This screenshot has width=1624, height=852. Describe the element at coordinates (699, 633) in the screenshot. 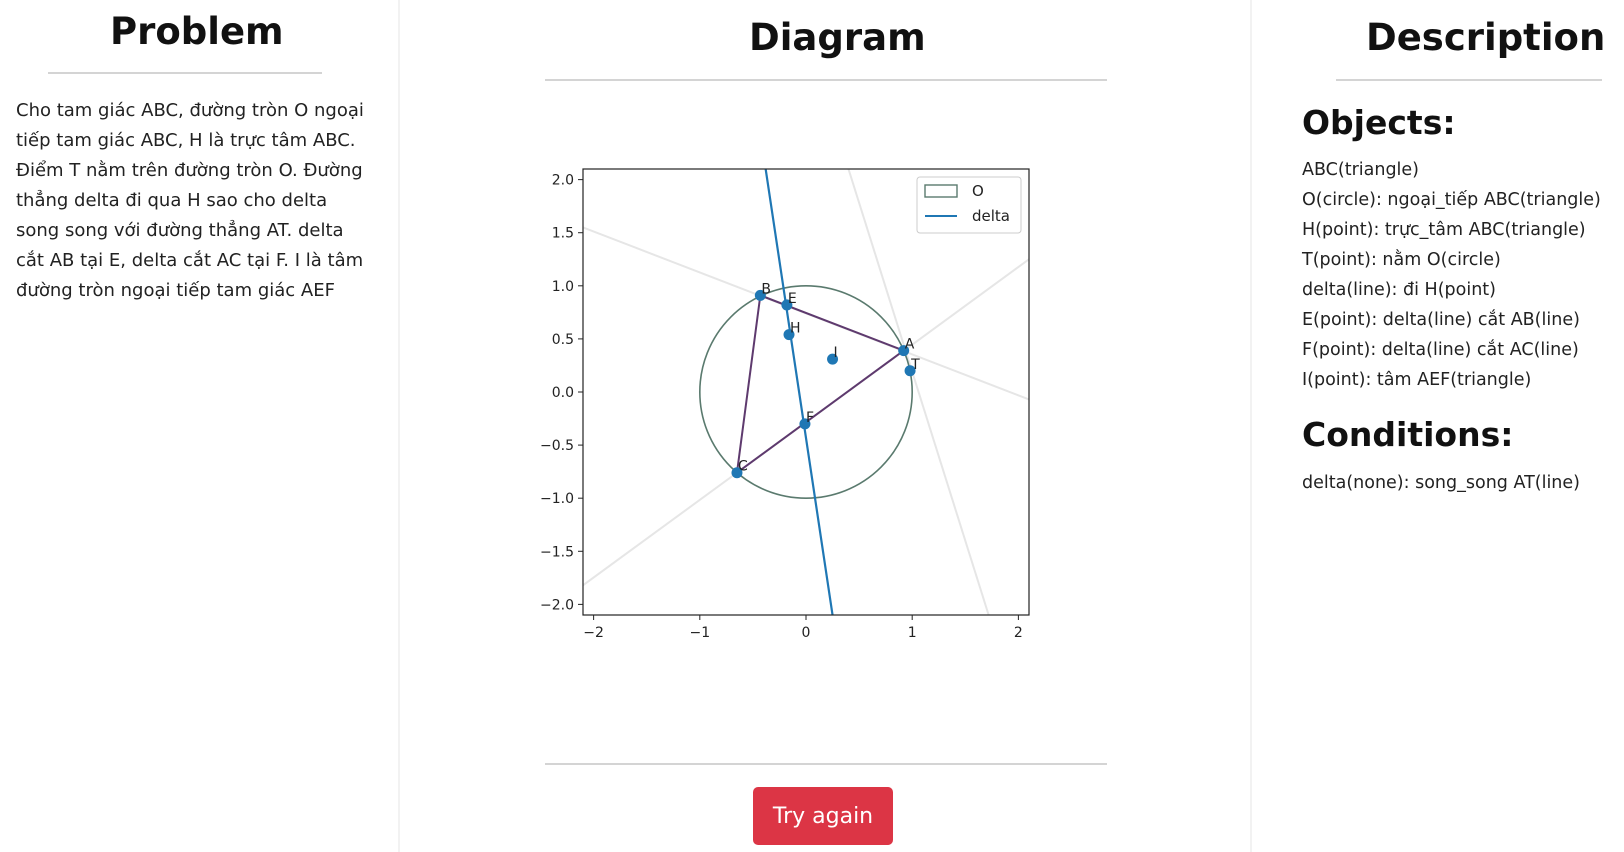

I see `x-tick-label: −1` at that location.